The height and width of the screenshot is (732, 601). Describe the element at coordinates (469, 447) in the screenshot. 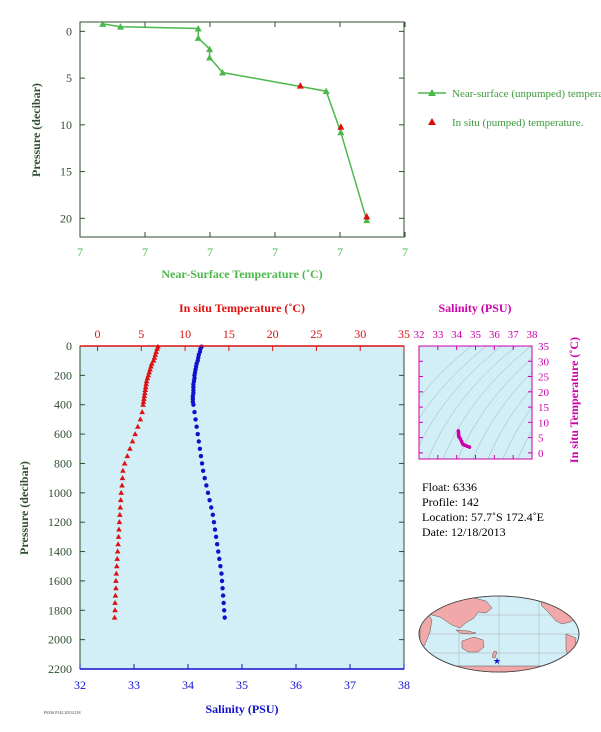

I see `ts-point` at that location.